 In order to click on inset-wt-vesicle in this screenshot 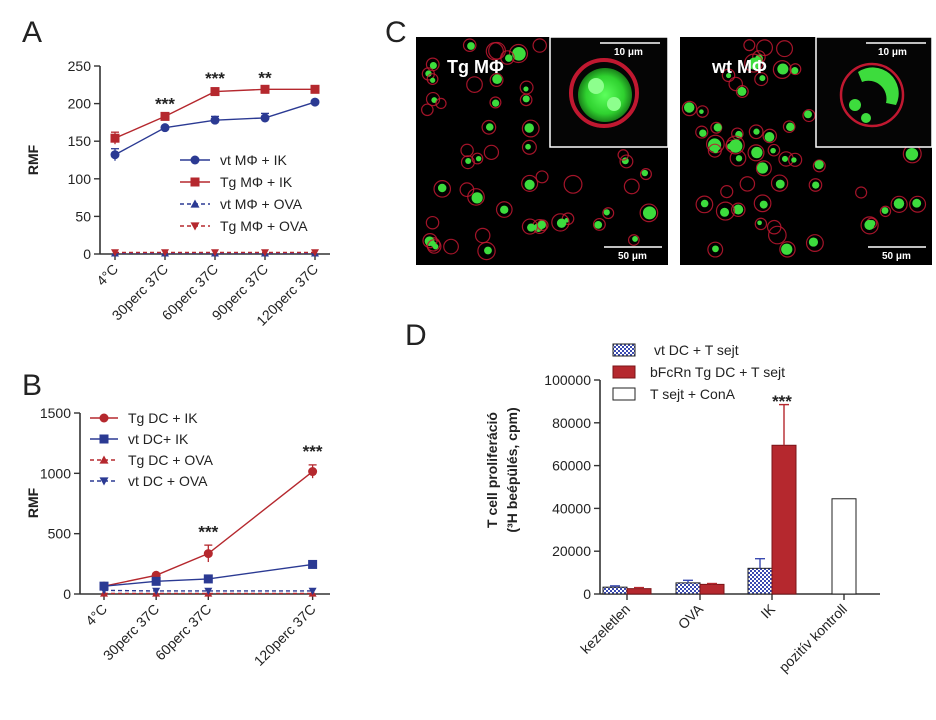, I will do `click(855, 105)`.